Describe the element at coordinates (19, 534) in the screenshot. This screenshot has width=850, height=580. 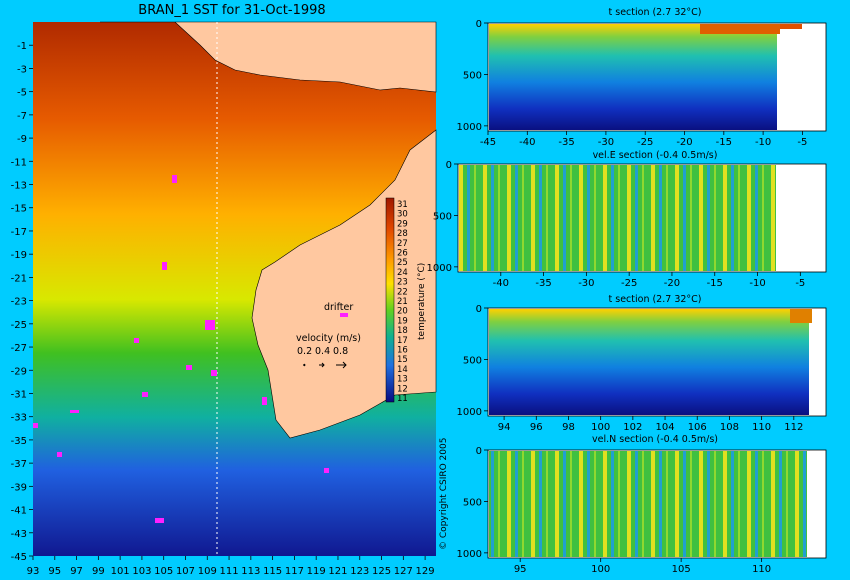
I see `y-tick-label: -43` at that location.